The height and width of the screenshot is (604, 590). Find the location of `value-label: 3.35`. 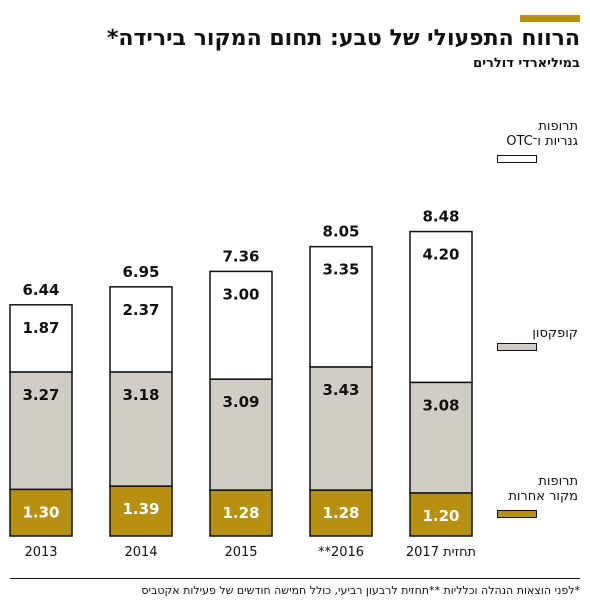

value-label: 3.35 is located at coordinates (340, 270).